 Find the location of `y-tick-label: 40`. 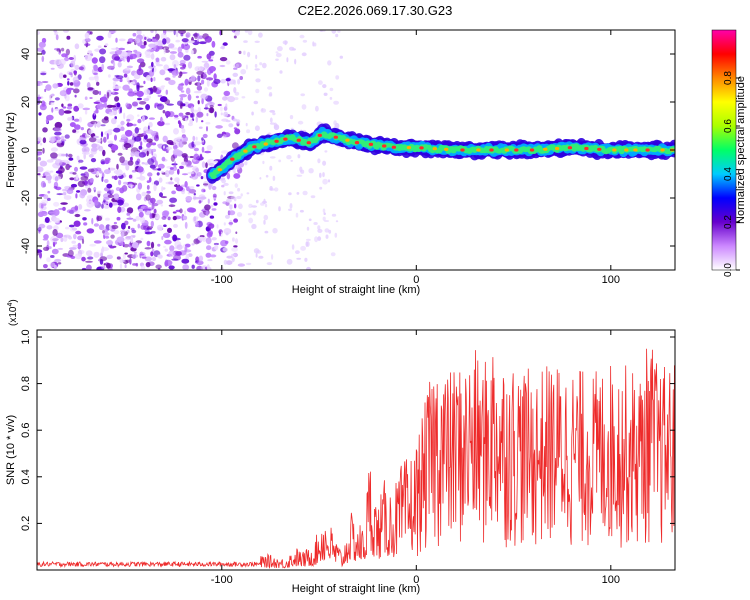

y-tick-label: 40 is located at coordinates (26, 54).